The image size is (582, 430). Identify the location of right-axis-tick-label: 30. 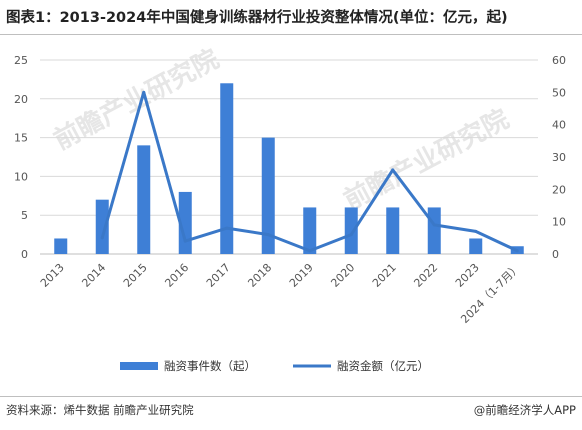
(559, 157).